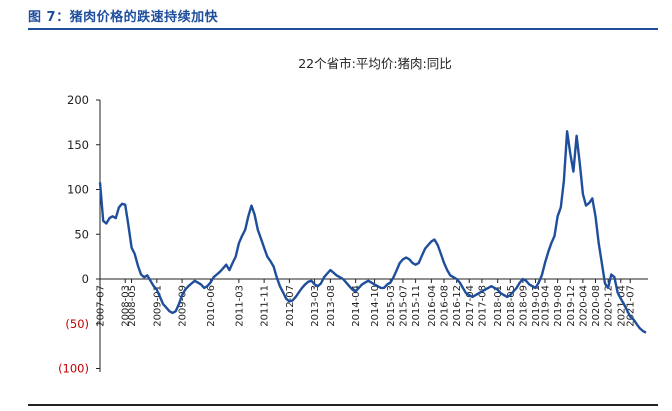 The image size is (672, 411). I want to click on chart-title: 22个省市:平均价:猪肉:同比, so click(375, 63).